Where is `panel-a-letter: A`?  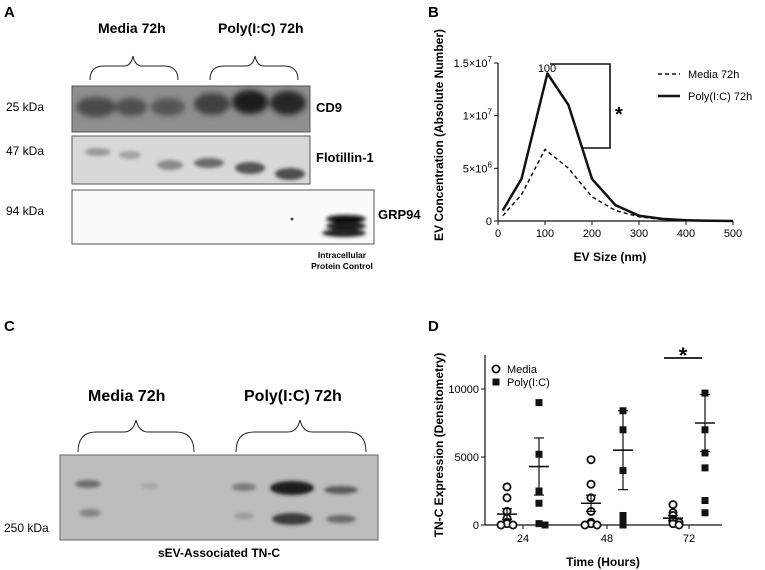 panel-a-letter: A is located at coordinates (9, 12).